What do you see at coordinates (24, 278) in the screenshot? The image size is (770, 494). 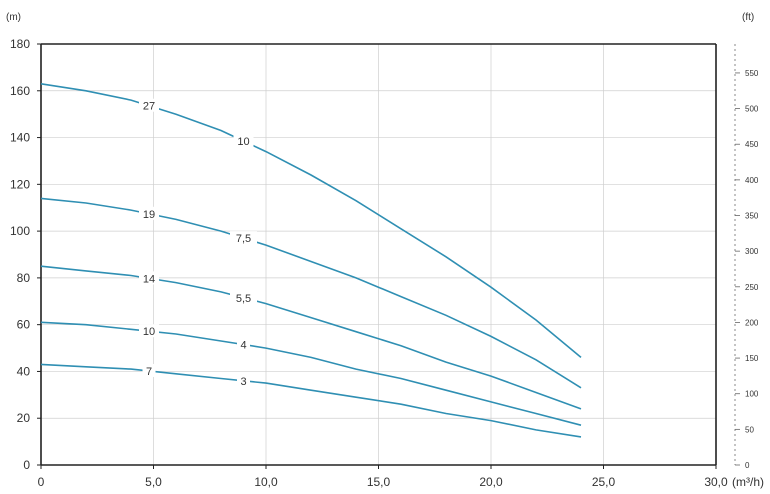 I see `y-tick-label: 80` at bounding box center [24, 278].